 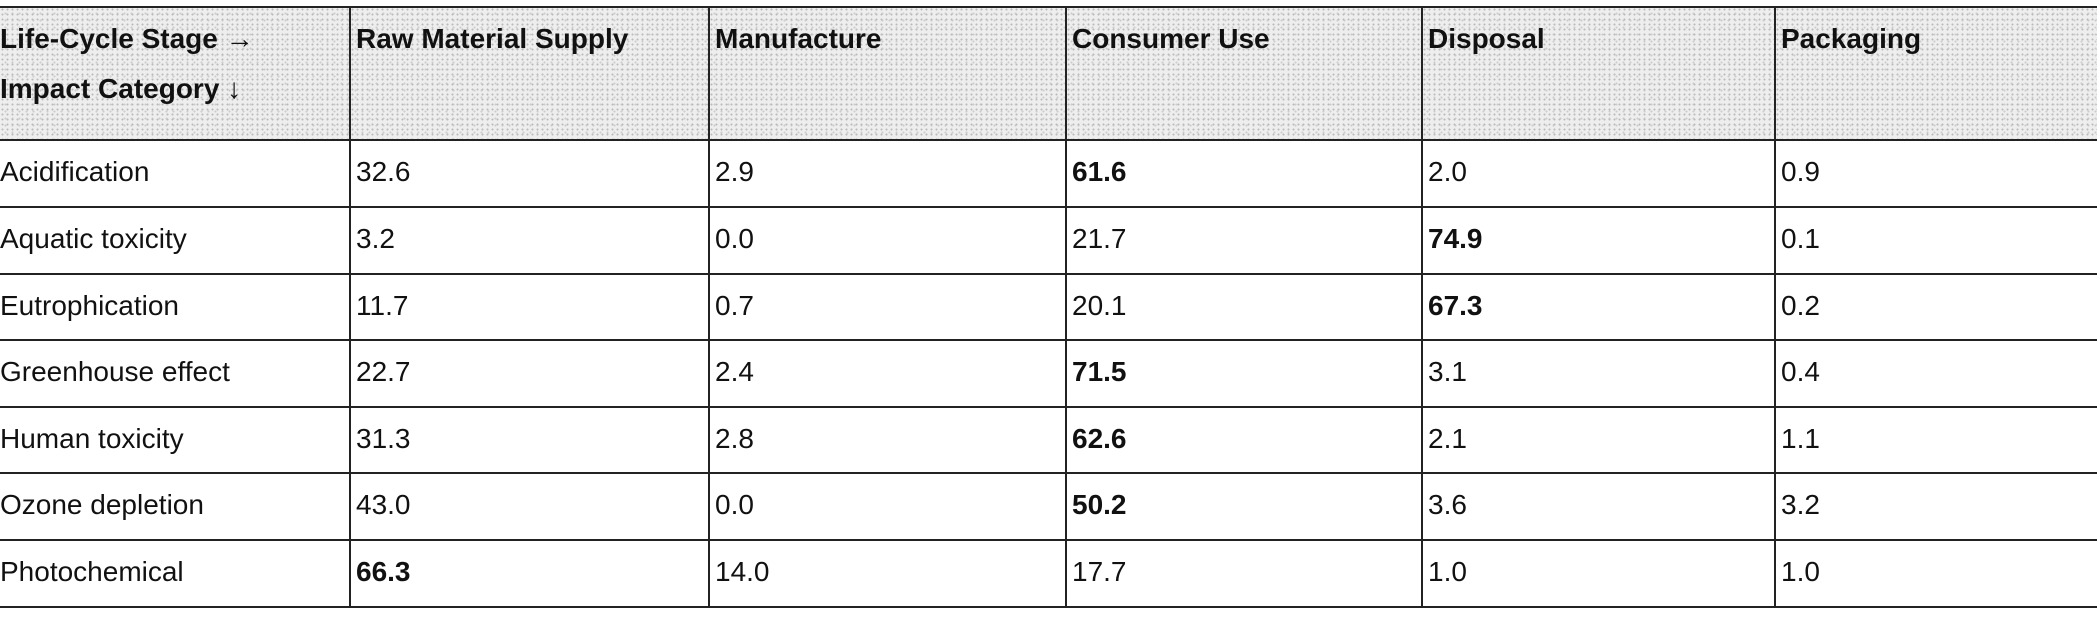 I want to click on value-cell: 3.6, so click(x=1447, y=504).